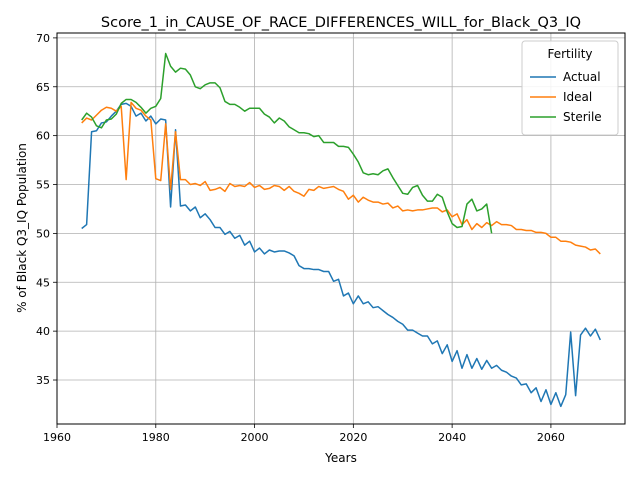  Describe the element at coordinates (22, 228) in the screenshot. I see `y-axis-label: % of Black Q3_IQ Population` at that location.